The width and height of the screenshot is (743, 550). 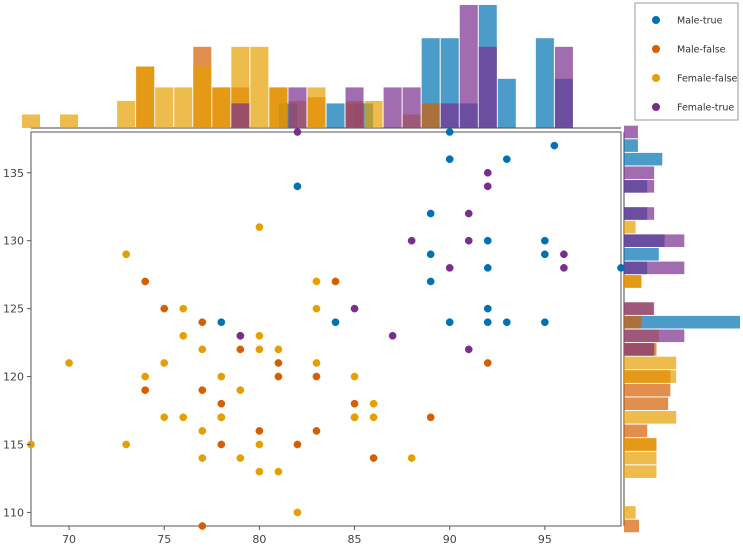 What do you see at coordinates (656, 78) in the screenshot?
I see `legend-marker-female-false` at bounding box center [656, 78].